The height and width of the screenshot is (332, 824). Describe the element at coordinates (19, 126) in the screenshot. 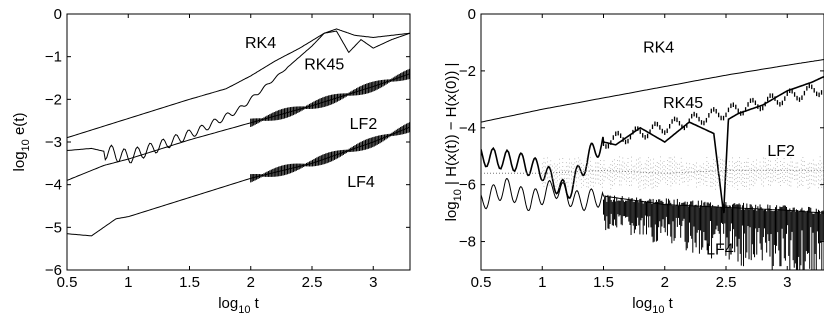

I see `y-axis-label-rest: e(t)` at that location.